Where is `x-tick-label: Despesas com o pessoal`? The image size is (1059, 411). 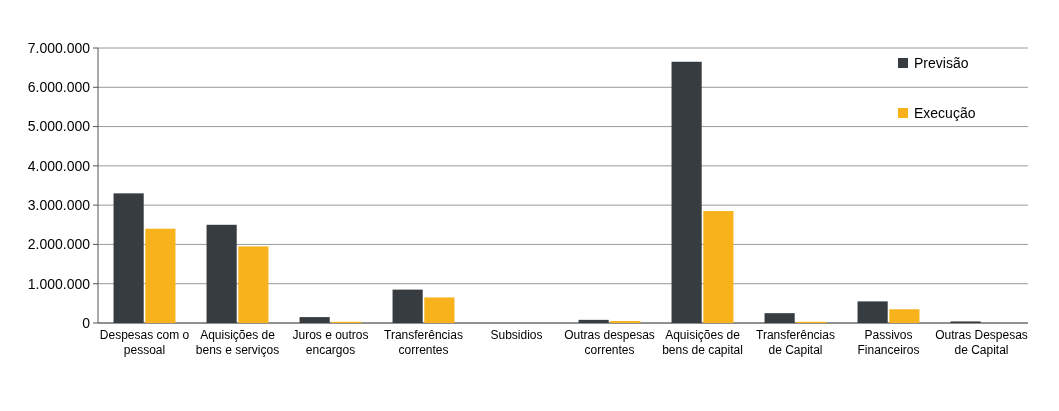
x-tick-label: Despesas com o pessoal is located at coordinates (144, 342).